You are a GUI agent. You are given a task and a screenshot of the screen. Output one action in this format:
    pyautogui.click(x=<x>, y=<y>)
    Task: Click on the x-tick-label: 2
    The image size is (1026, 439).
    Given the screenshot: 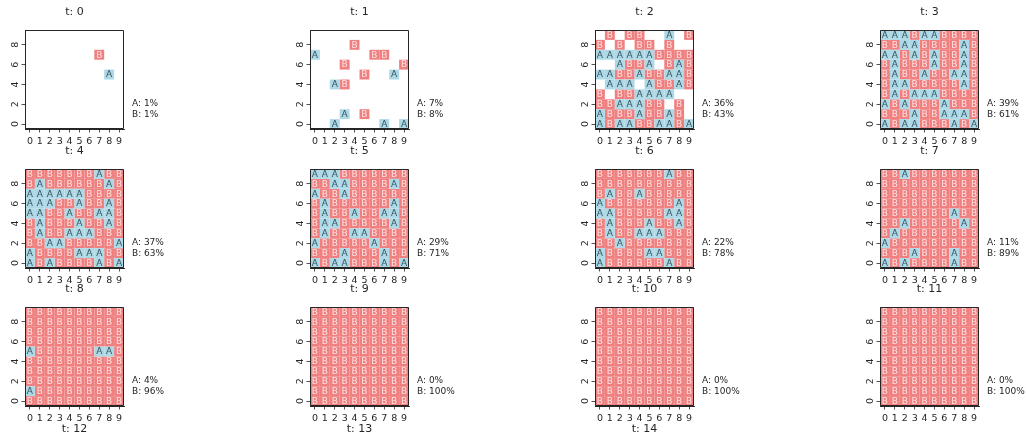 What is the action you would take?
    pyautogui.click(x=904, y=279)
    